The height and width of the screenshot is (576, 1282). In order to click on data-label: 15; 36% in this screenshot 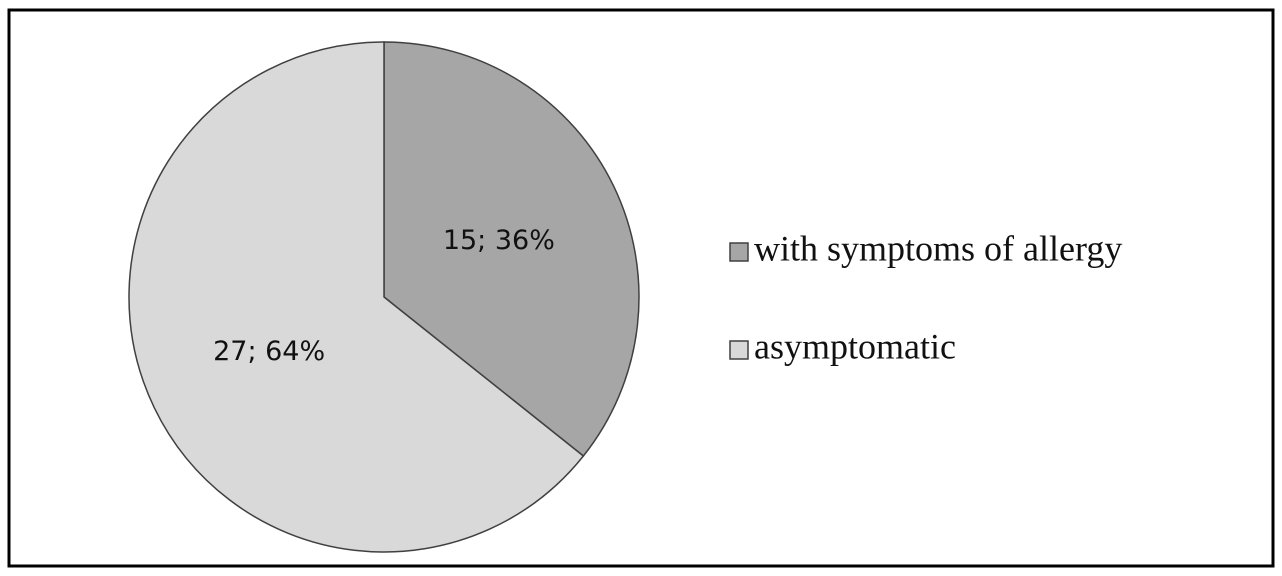, I will do `click(499, 240)`.